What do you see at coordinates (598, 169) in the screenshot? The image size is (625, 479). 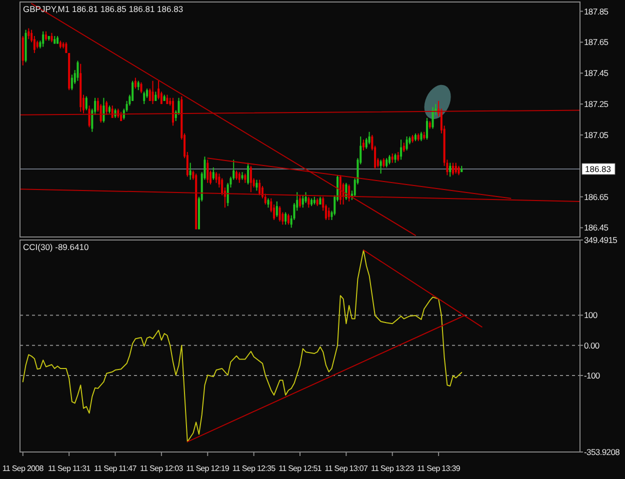 I see `ref-line-label: 186.83` at bounding box center [598, 169].